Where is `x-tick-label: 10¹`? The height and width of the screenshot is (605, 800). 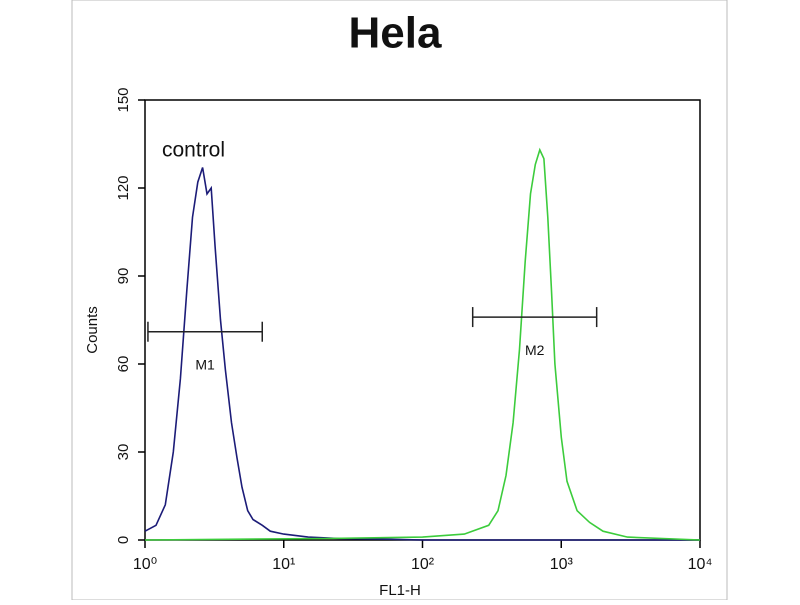 x-tick-label: 10¹ is located at coordinates (283, 564).